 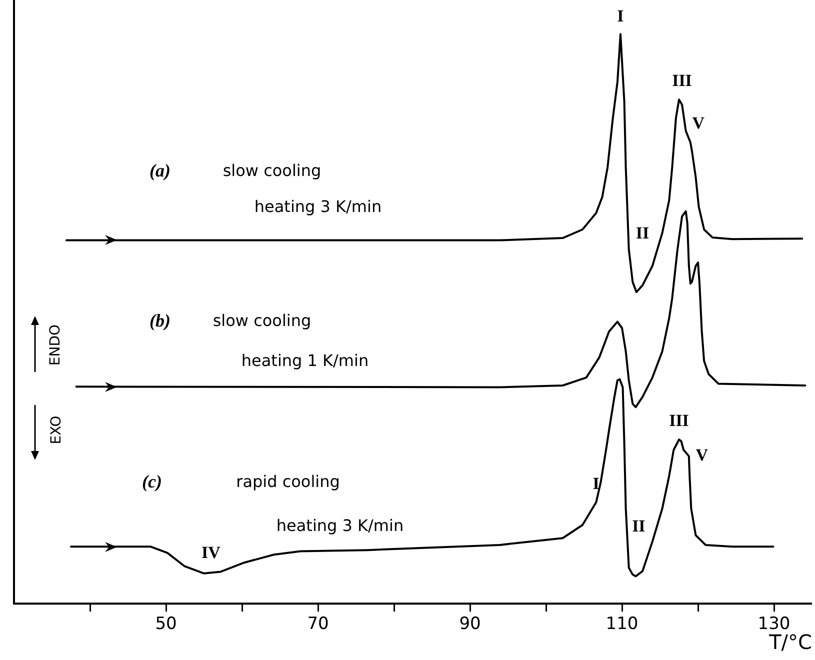 What do you see at coordinates (622, 624) in the screenshot?
I see `x-tick-label: 110` at bounding box center [622, 624].